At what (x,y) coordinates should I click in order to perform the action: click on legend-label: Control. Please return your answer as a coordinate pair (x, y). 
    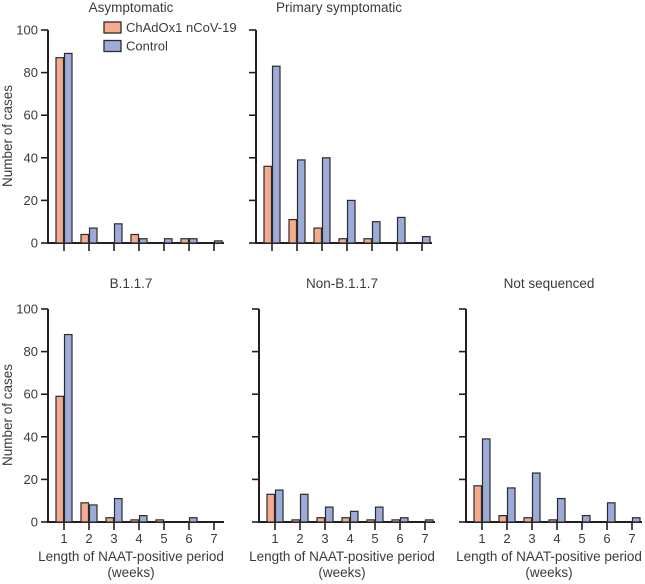
    Looking at the image, I should click on (147, 46).